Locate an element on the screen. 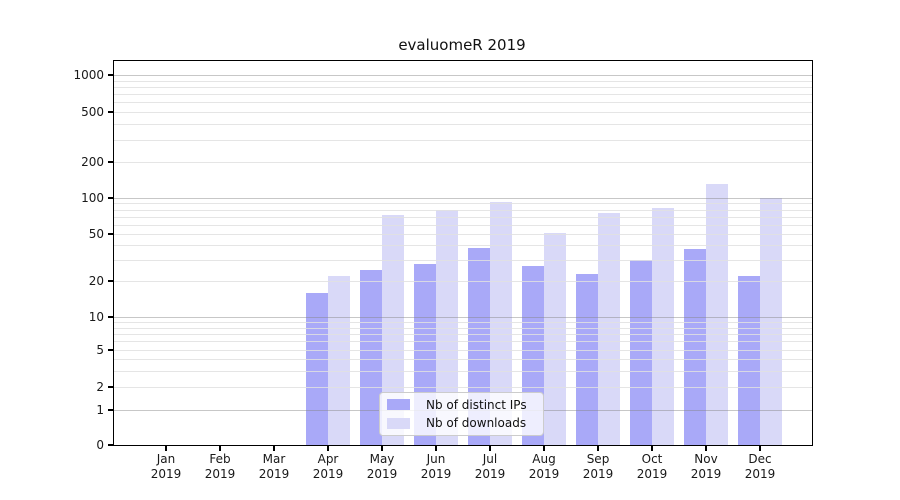  x-tick-label: Nov 2019 is located at coordinates (706, 466).